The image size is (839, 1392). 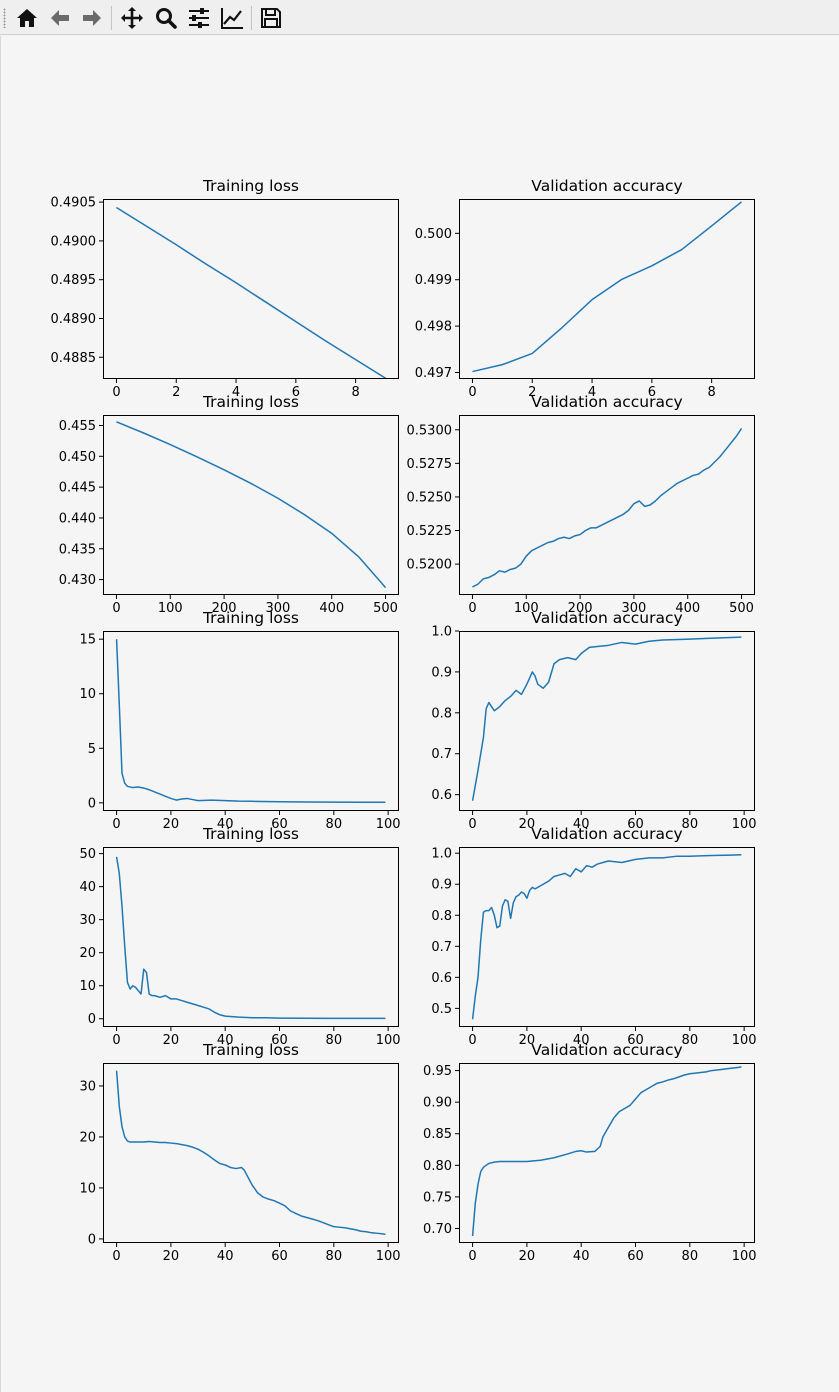 What do you see at coordinates (199, 18) in the screenshot?
I see `configure-subplots-button` at bounding box center [199, 18].